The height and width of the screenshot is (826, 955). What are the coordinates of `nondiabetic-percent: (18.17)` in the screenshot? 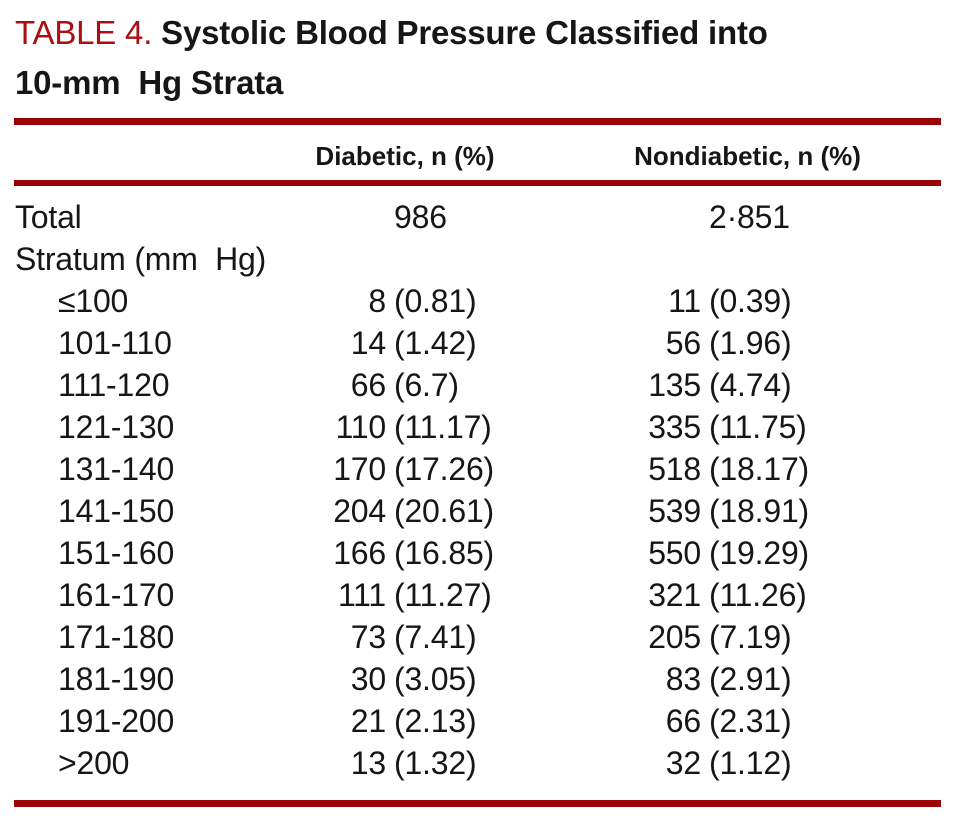 It's located at (759, 469).